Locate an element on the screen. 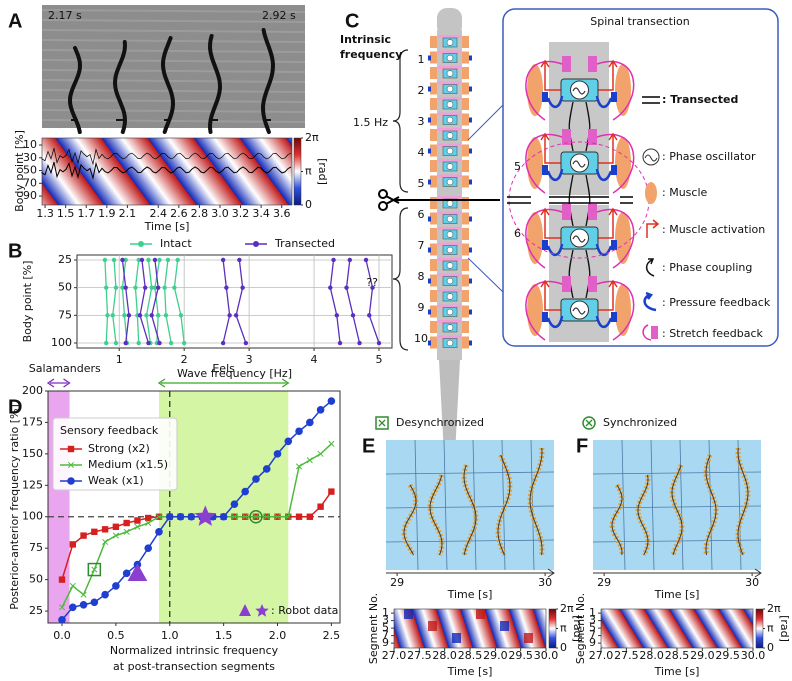  legend-title: Sensory feedback is located at coordinates (109, 430).